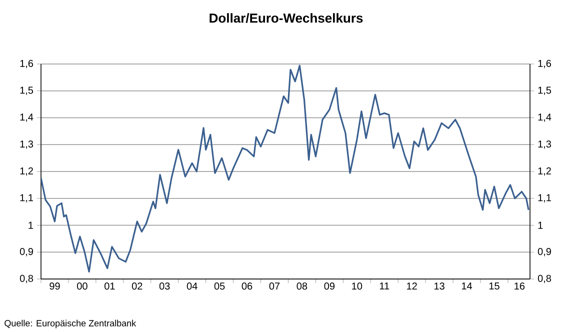 The image size is (572, 332). What do you see at coordinates (519, 286) in the screenshot?
I see `x-tick-label: 16` at bounding box center [519, 286].